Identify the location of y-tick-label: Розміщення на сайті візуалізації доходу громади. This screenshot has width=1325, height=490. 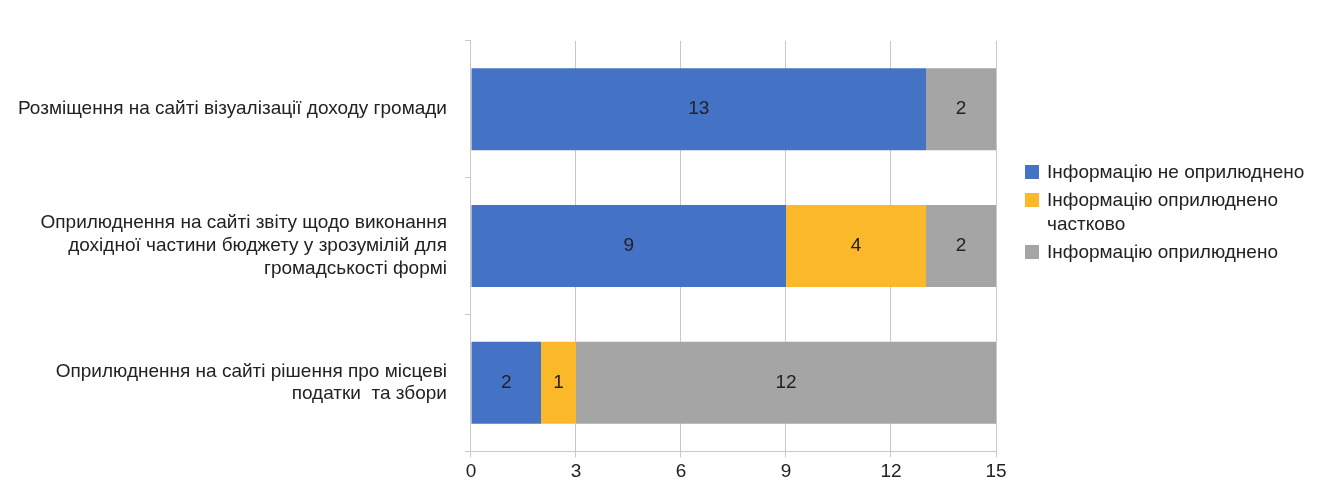
(232, 108).